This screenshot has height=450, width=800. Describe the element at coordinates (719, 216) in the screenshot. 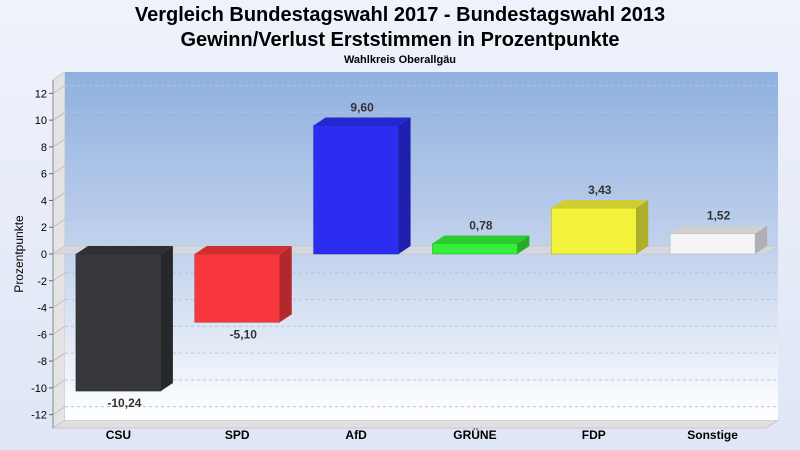

I see `bar-value-label: 1,52` at that location.